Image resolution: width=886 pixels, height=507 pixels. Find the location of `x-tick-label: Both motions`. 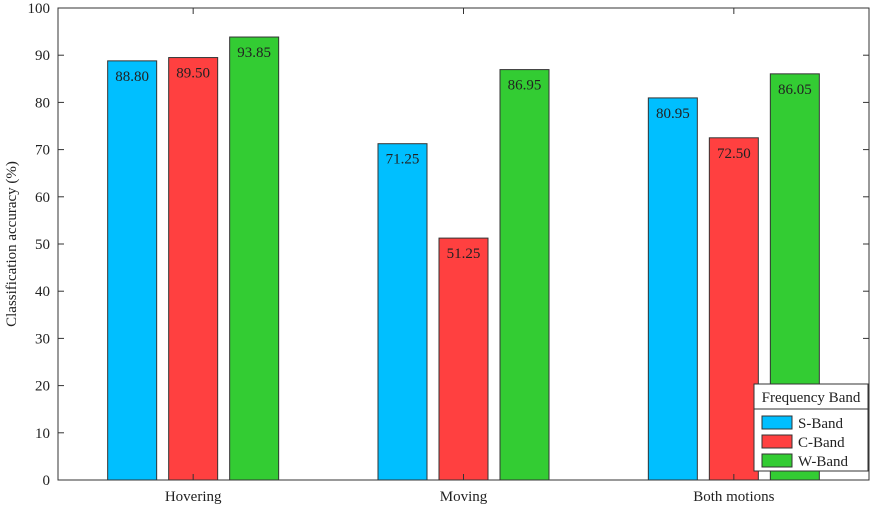

x-tick-label: Both motions is located at coordinates (733, 497).